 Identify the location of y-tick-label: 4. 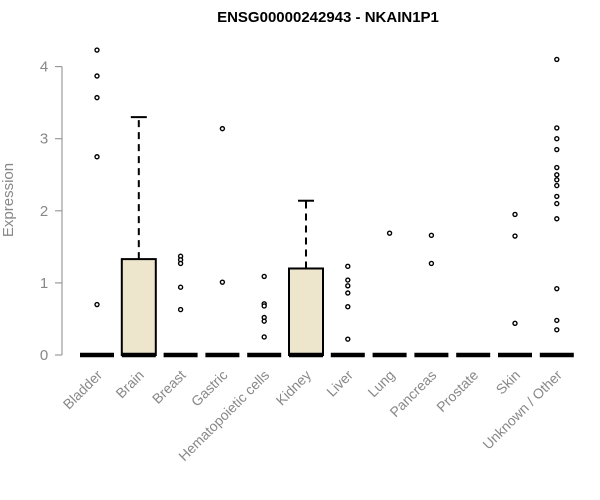
(44, 67).